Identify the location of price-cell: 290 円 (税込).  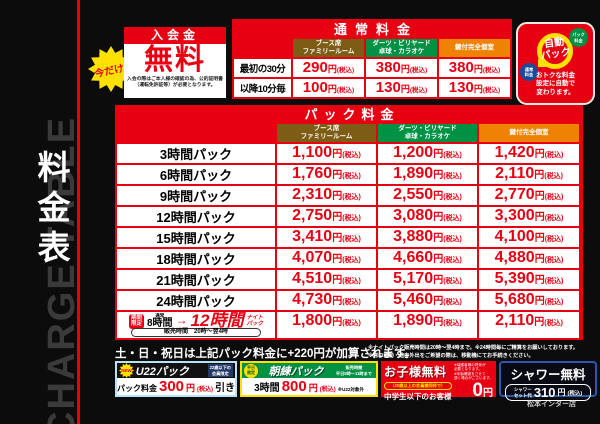
(328, 68).